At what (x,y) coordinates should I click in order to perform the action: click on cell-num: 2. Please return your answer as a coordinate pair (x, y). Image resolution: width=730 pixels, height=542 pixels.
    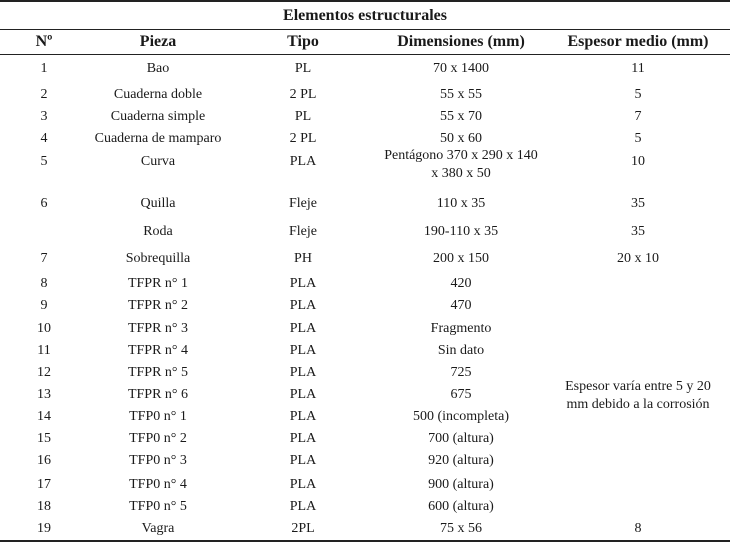
    Looking at the image, I should click on (44, 94).